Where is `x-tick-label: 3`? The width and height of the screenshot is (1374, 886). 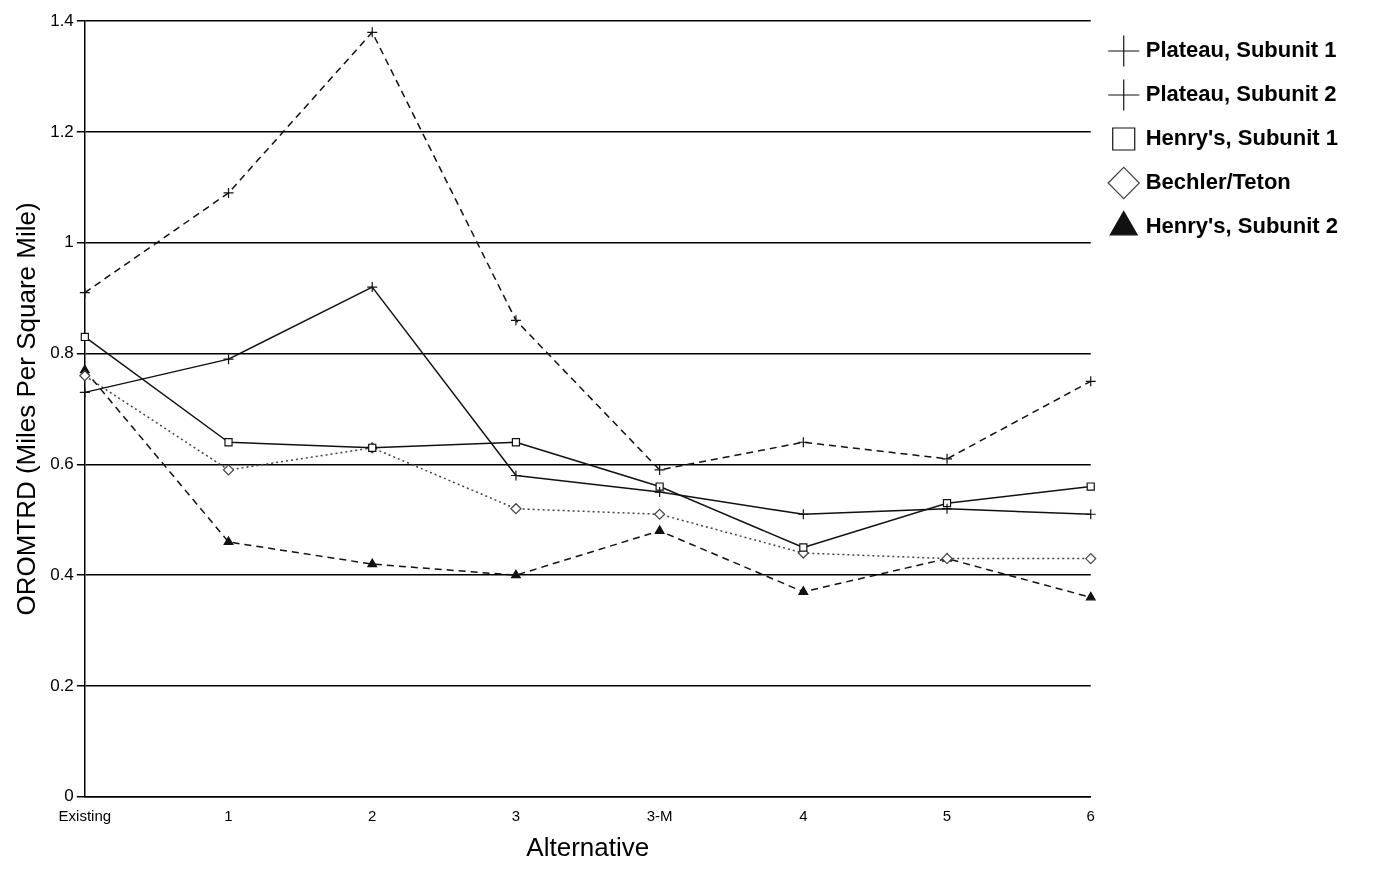
x-tick-label: 3 is located at coordinates (516, 815).